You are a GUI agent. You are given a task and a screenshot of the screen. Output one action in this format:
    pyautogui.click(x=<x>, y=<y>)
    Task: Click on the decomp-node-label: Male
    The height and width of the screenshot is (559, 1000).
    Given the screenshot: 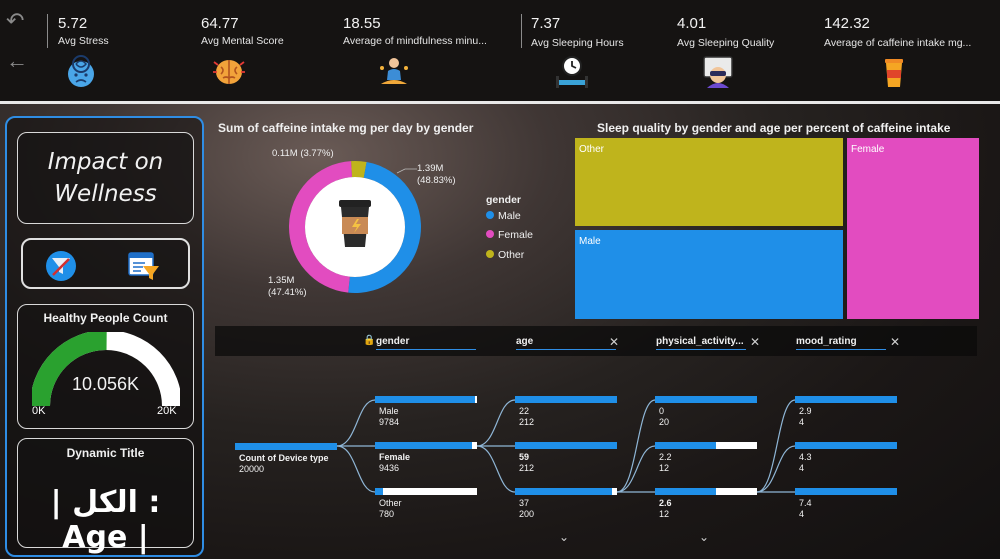 What is the action you would take?
    pyautogui.click(x=389, y=411)
    